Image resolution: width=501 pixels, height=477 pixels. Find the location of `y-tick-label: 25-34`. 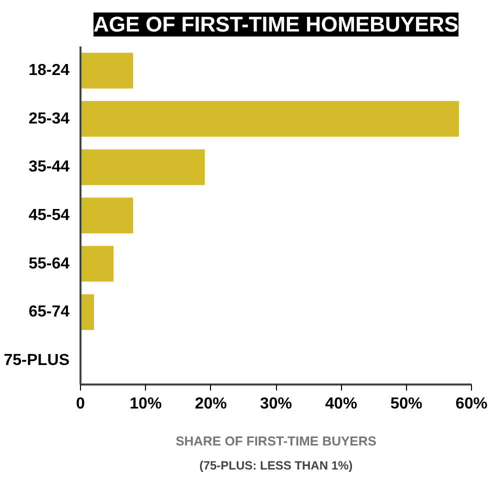

y-tick-label: 25-34 is located at coordinates (49, 119).